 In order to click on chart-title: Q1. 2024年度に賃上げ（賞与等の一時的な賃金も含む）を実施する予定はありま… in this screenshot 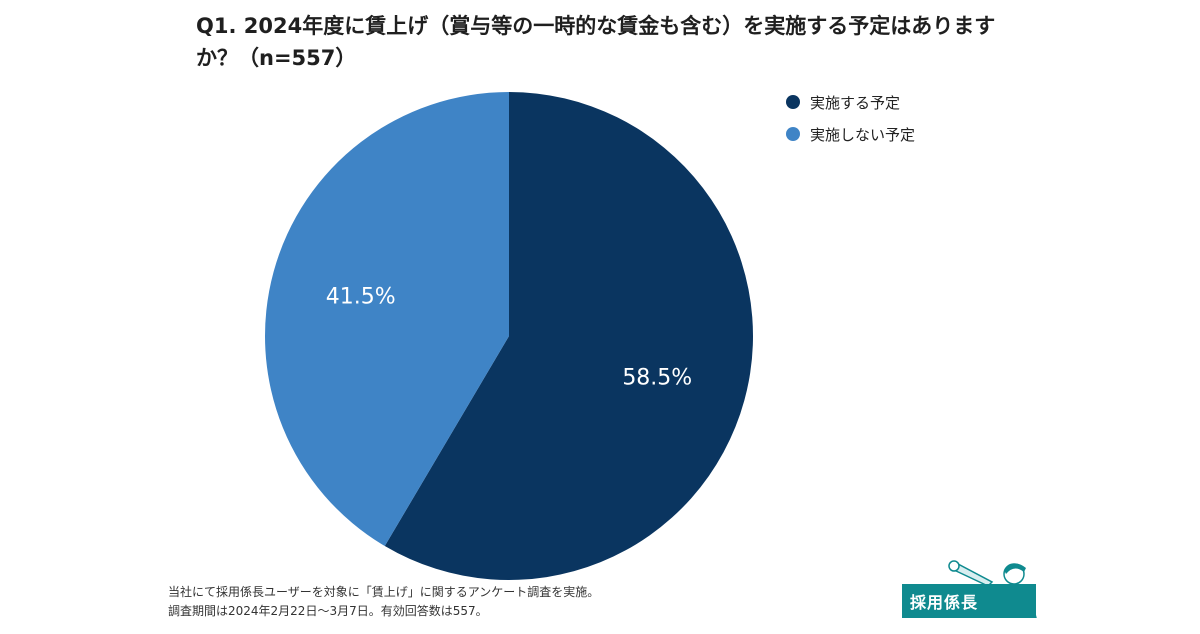, I will do `click(596, 42)`.